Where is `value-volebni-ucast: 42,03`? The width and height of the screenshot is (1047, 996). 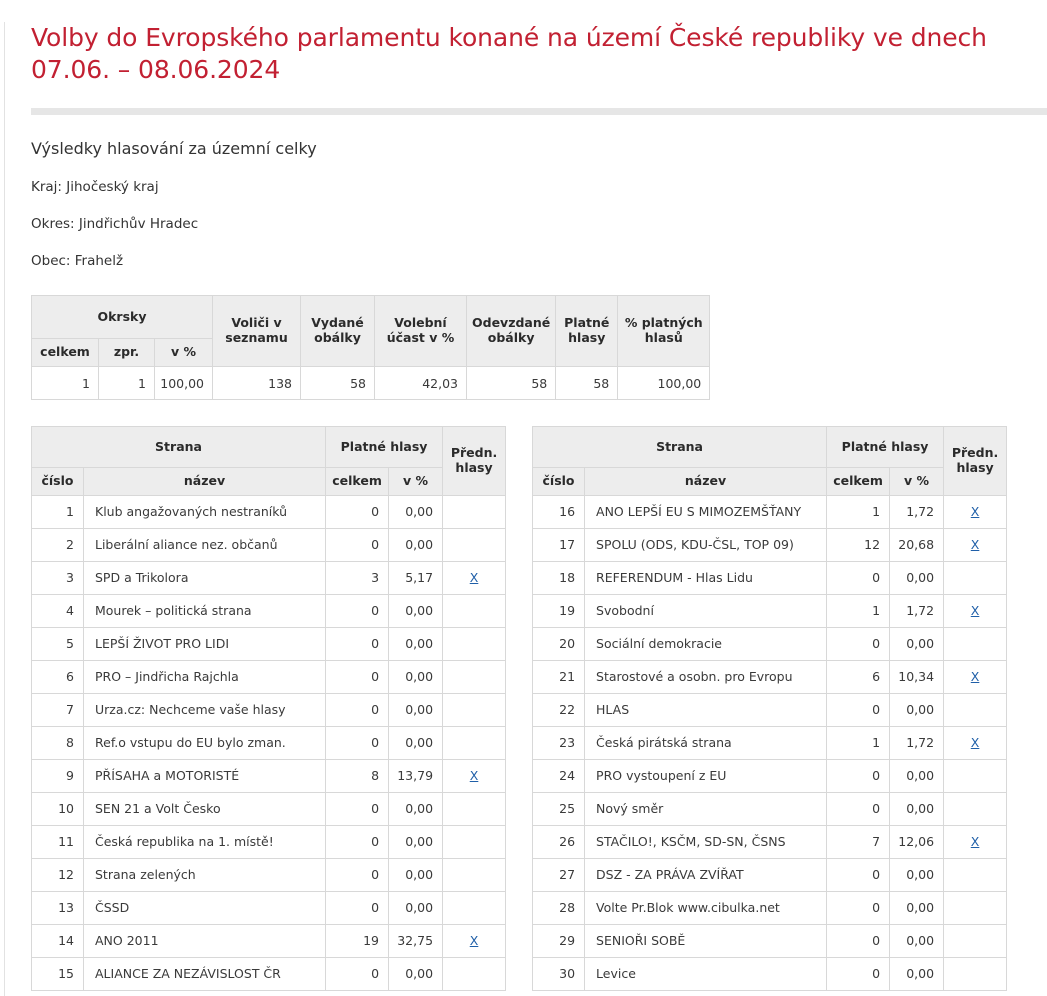
value-volebni-ucast: 42,03 is located at coordinates (420, 383).